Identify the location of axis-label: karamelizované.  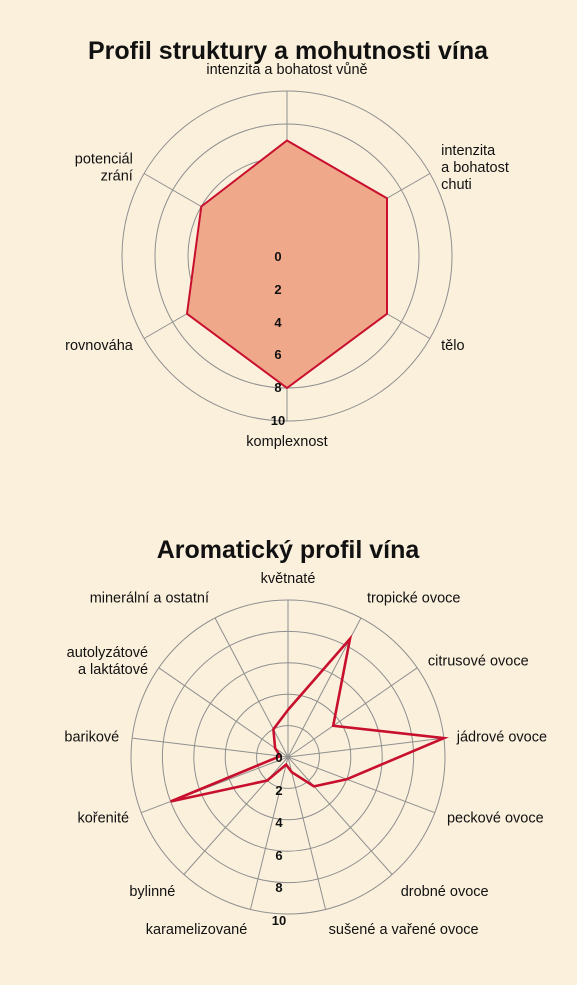
(197, 930).